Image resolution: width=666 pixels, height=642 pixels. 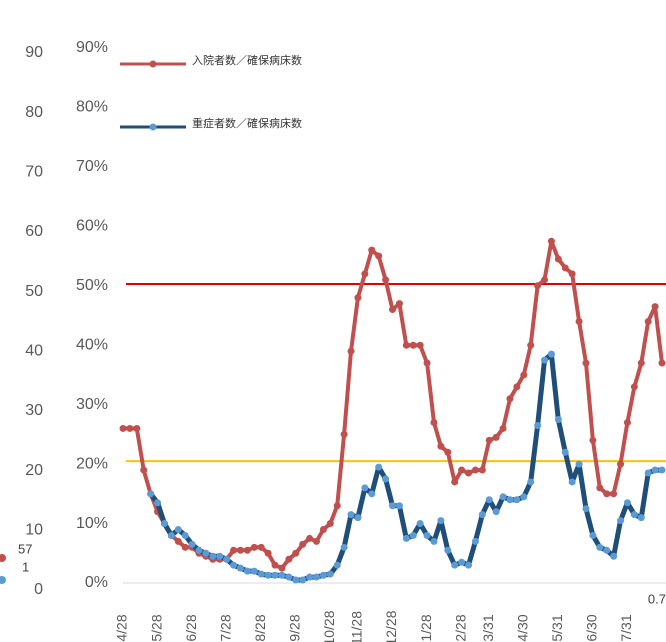 I want to click on y2-tick-label: 80%, so click(x=92, y=107).